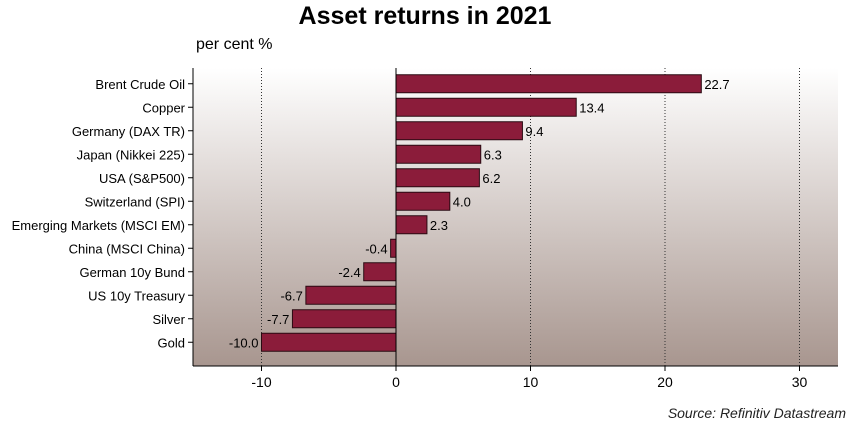 The height and width of the screenshot is (422, 850). I want to click on bar-value-label: 2.3, so click(439, 225).